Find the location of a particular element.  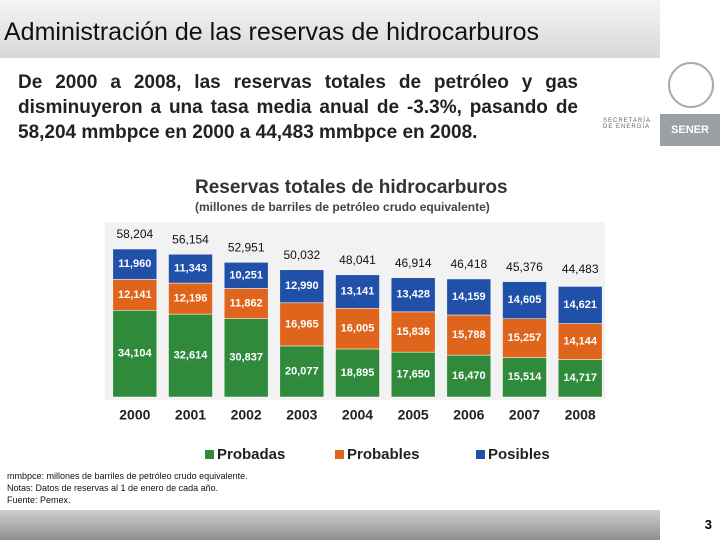

segment-label: 30,837 is located at coordinates (246, 358).